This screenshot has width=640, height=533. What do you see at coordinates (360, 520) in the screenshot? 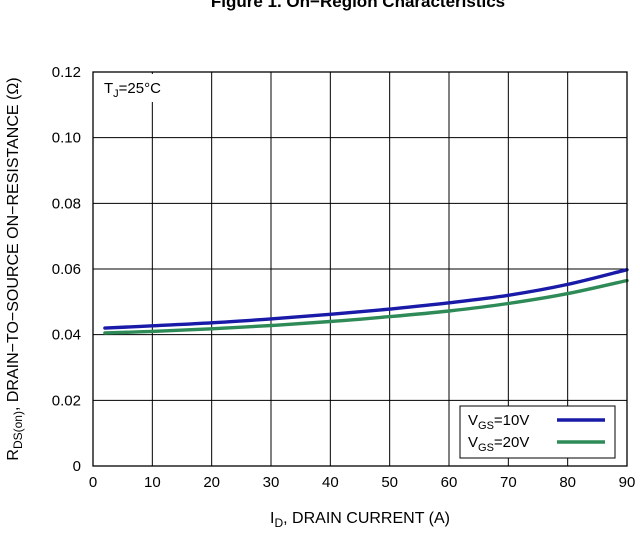
I see `x-axis-label: ID, DRAIN CURRENT (A)` at bounding box center [360, 520].